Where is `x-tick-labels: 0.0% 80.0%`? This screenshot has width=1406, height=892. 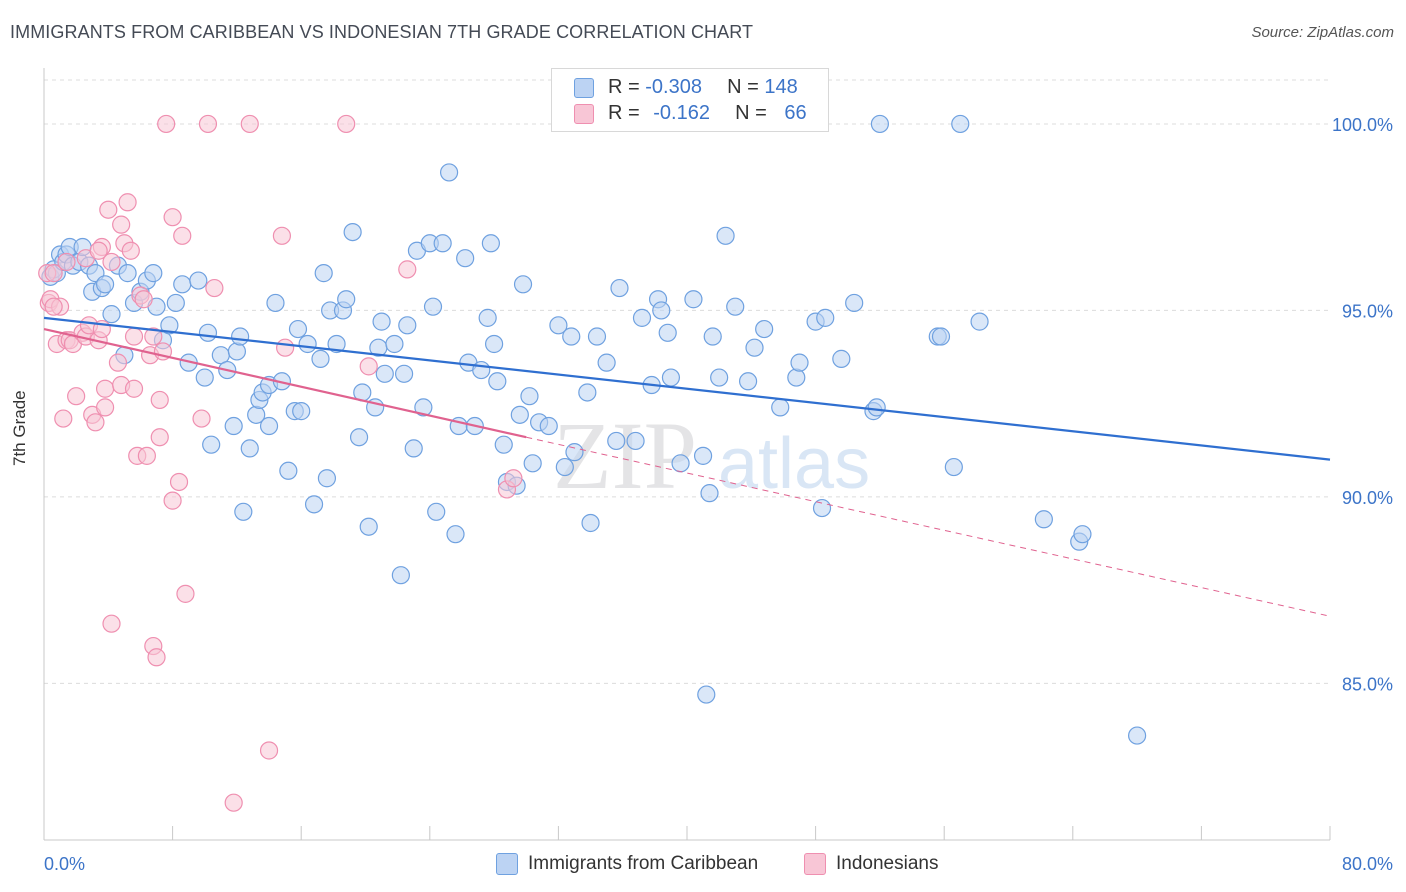
x-tick-labels: 0.0% 80.0% is located at coordinates (718, 864).